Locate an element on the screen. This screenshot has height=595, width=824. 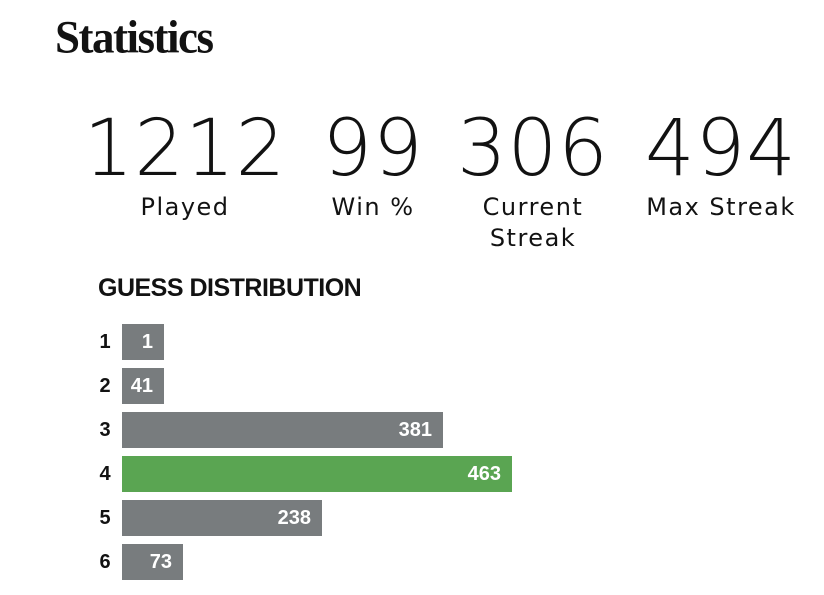
stat-max-streak-label: Max Streak is located at coordinates (721, 207).